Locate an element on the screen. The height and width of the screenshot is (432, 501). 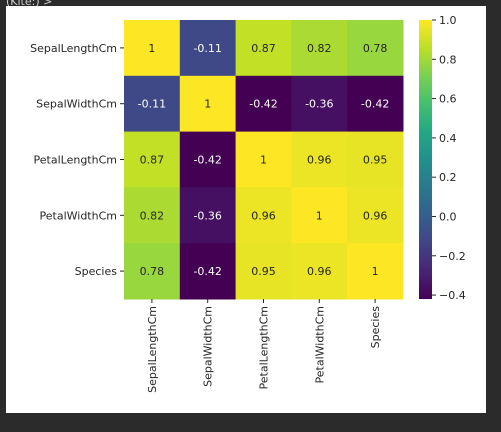
notebook-bottom-bar is located at coordinates (250, 422).